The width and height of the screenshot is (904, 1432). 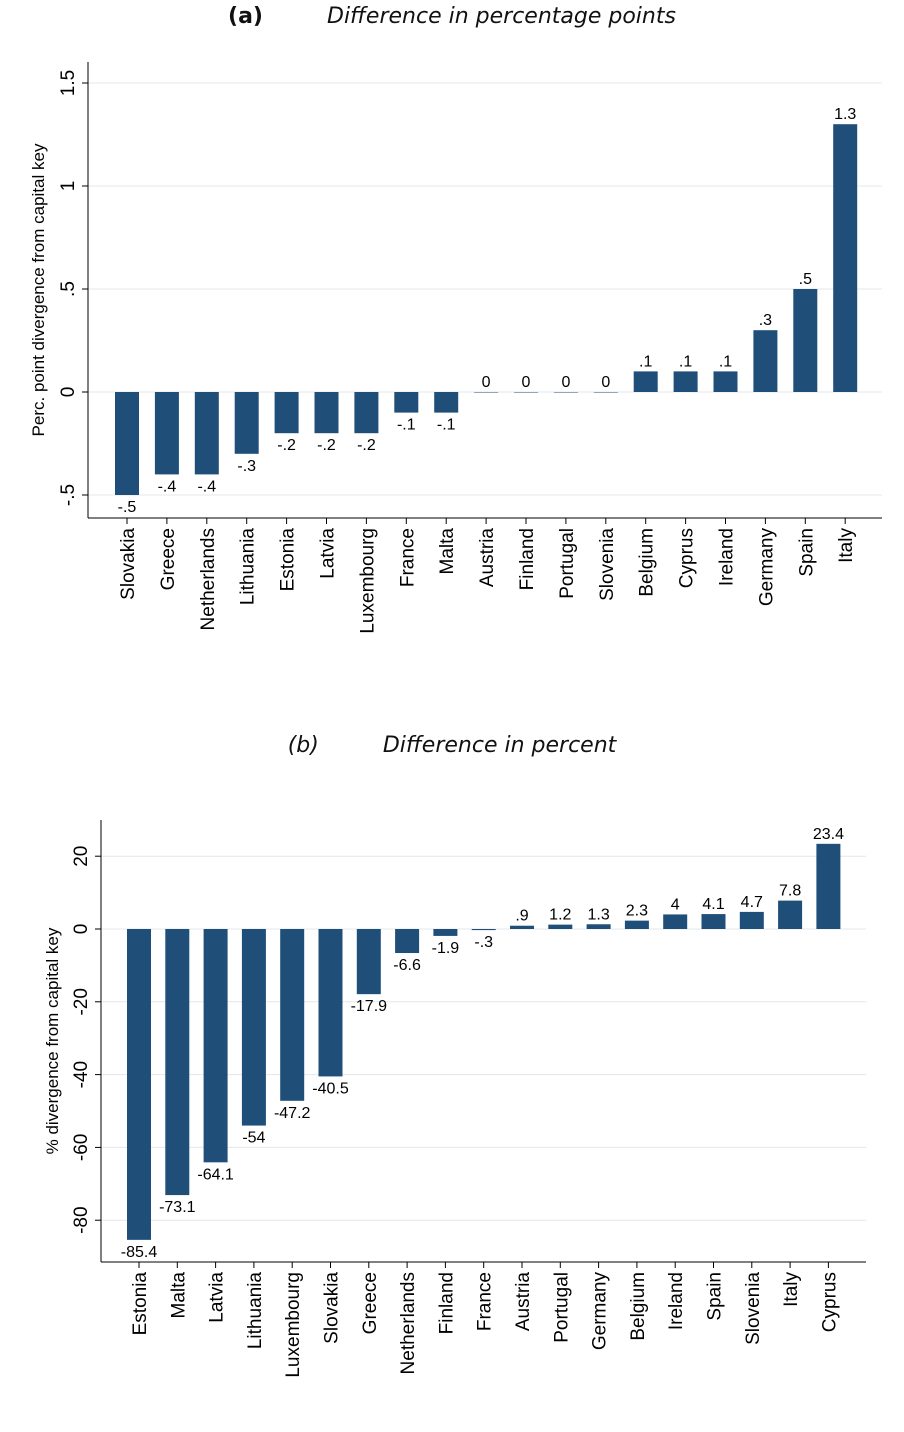 I want to click on chart-a-category-label: France, so click(x=407, y=557).